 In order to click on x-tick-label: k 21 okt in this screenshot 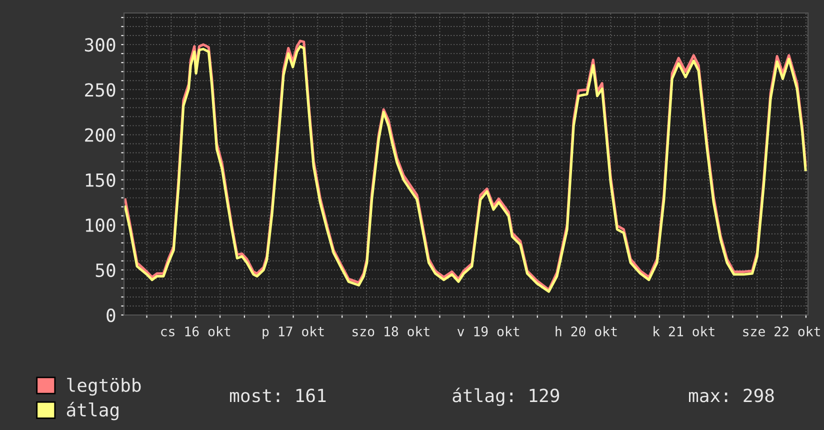, I will do `click(684, 331)`.